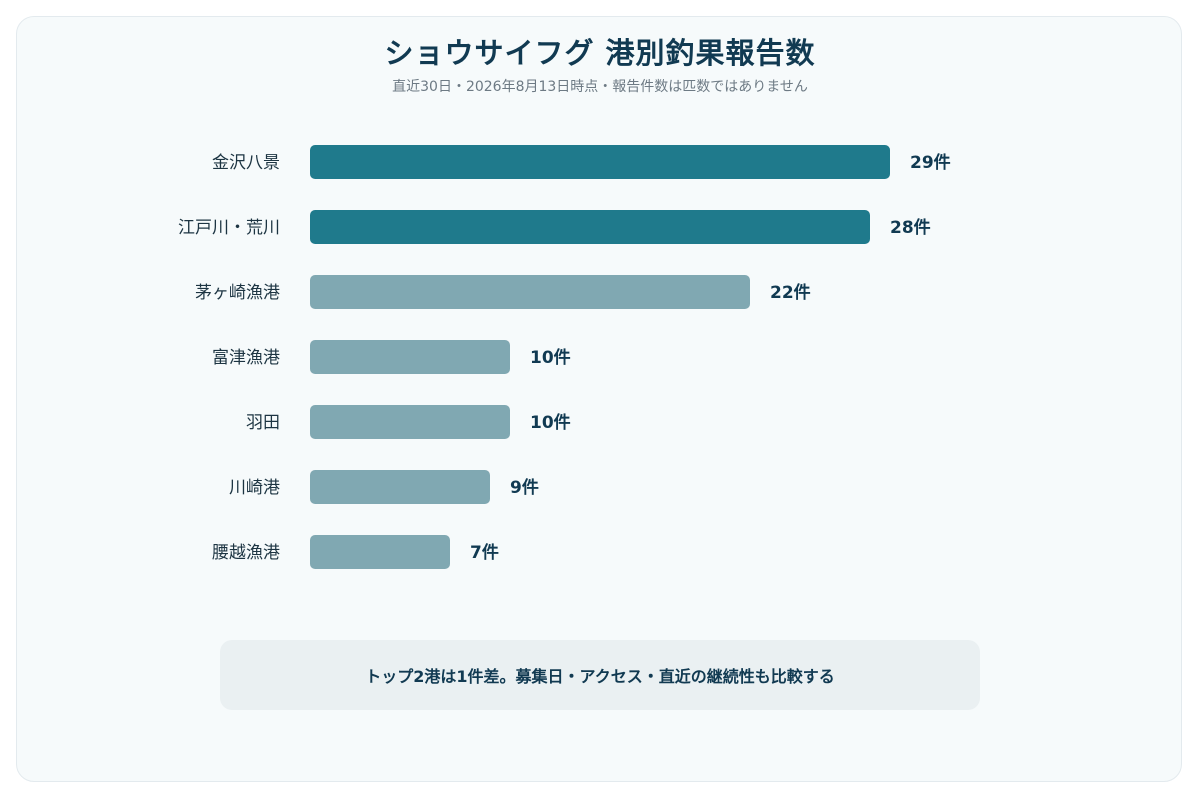 The width and height of the screenshot is (1200, 800). What do you see at coordinates (254, 488) in the screenshot?
I see `category-label: 川崎港` at bounding box center [254, 488].